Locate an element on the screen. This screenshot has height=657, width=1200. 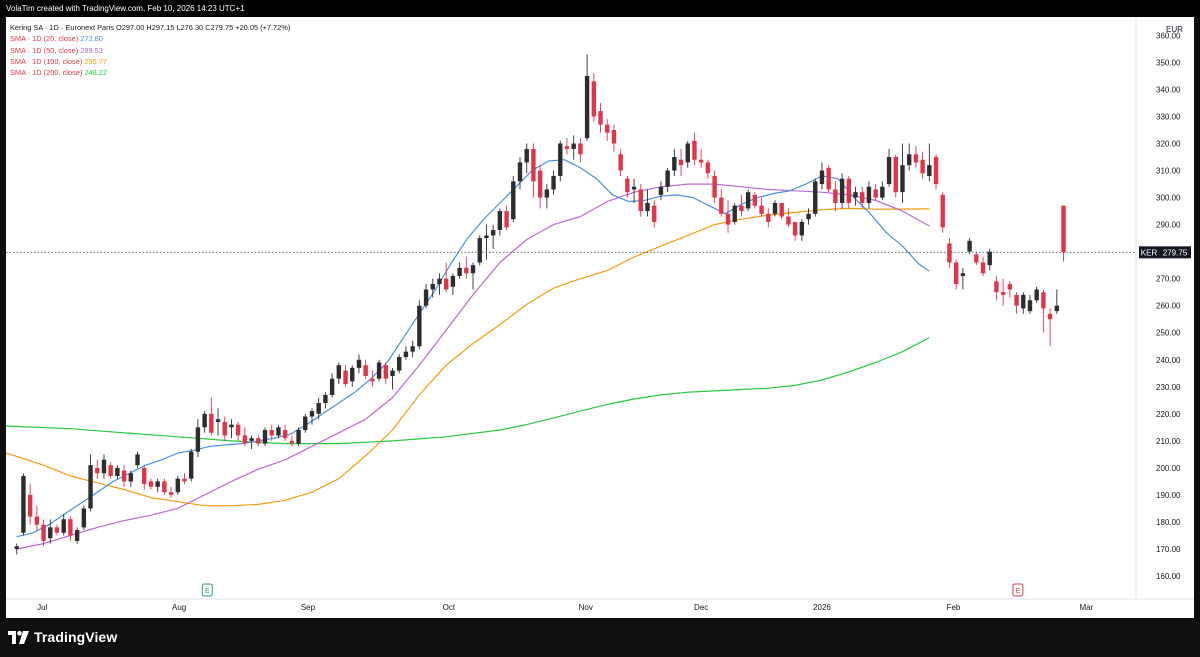
x-tick-label: Mar is located at coordinates (1086, 607).